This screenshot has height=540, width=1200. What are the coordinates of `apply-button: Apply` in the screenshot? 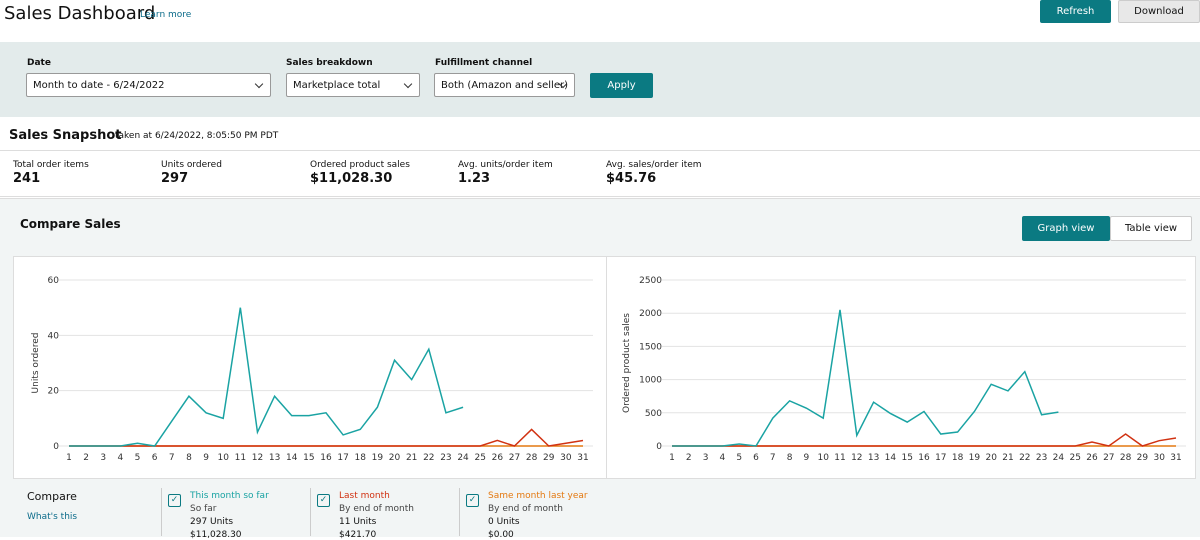 It's located at (621, 85).